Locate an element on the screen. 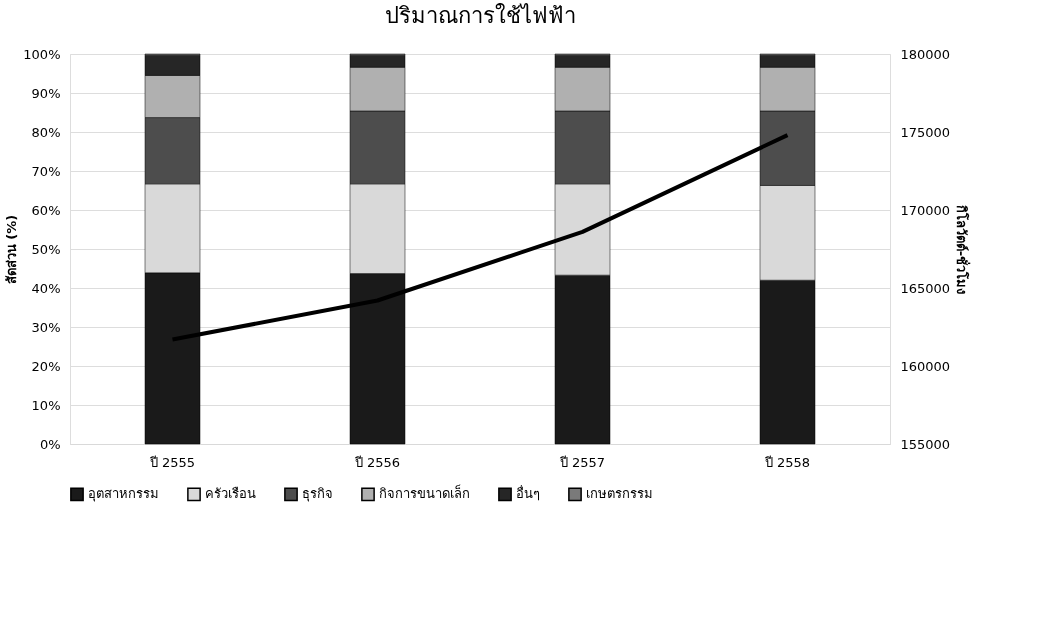  x-tick-label: ปี 2557 is located at coordinates (582, 462).